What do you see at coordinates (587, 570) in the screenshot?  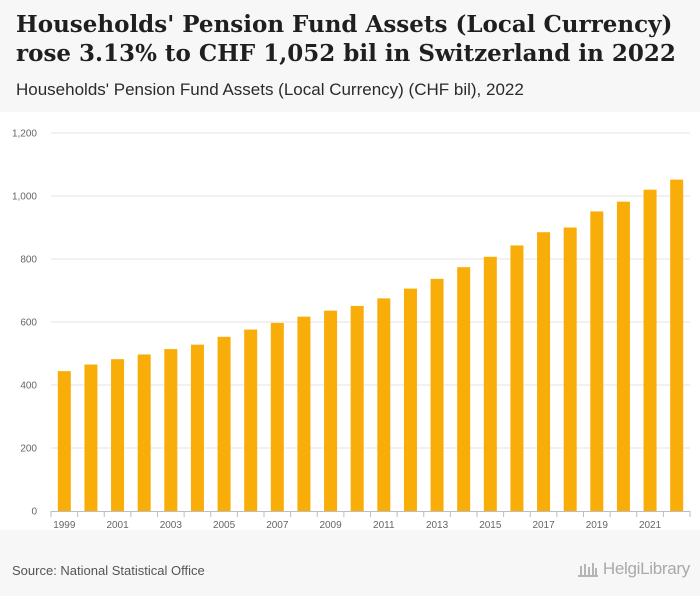 I see `library-building-icon` at bounding box center [587, 570].